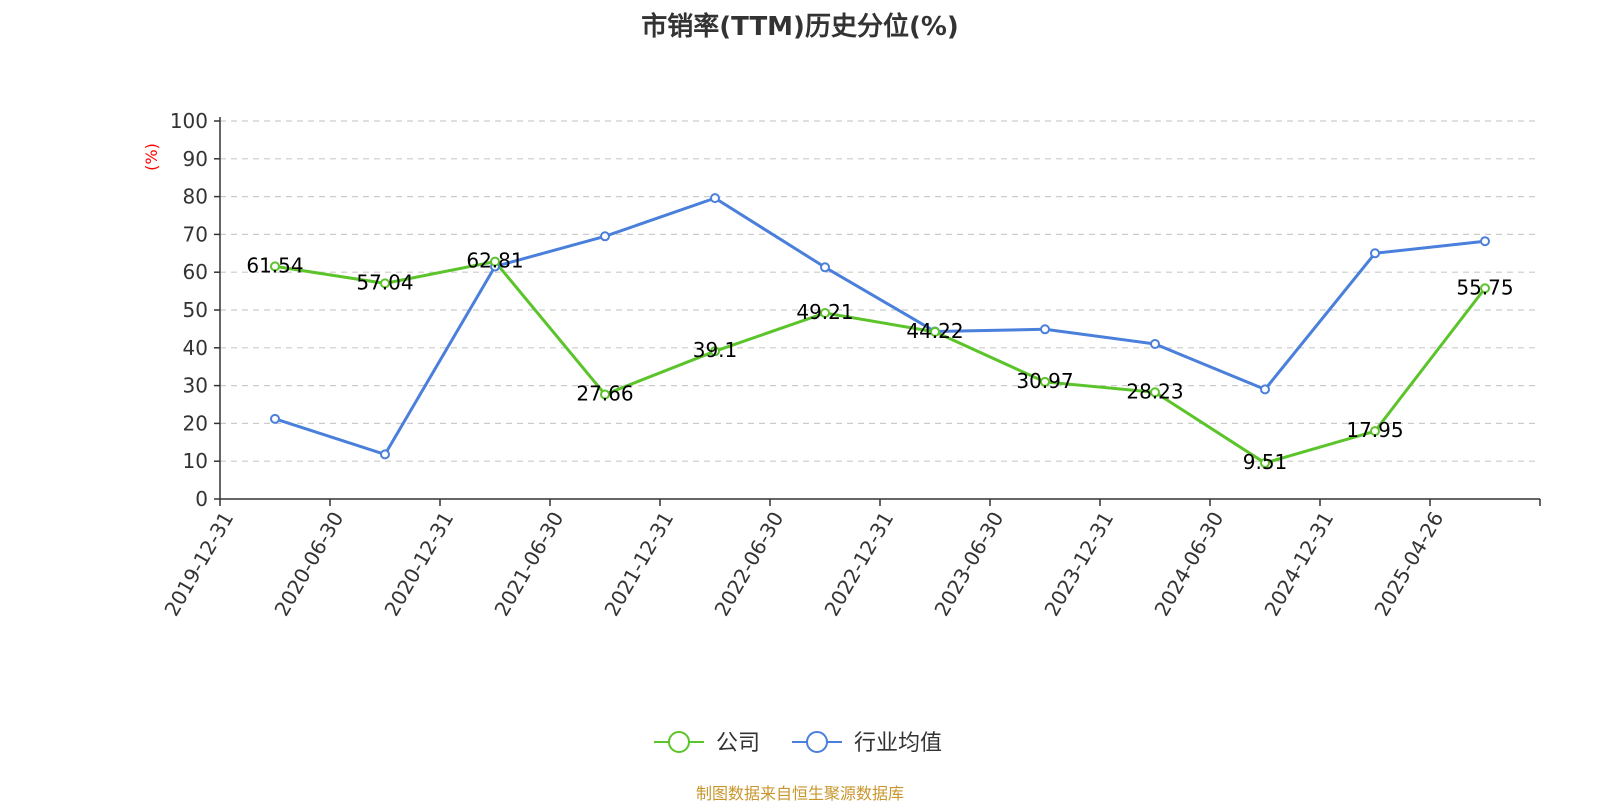 This screenshot has width=1600, height=804. What do you see at coordinates (528, 564) in the screenshot?
I see `x-tick-label: 2021-06-30` at bounding box center [528, 564].